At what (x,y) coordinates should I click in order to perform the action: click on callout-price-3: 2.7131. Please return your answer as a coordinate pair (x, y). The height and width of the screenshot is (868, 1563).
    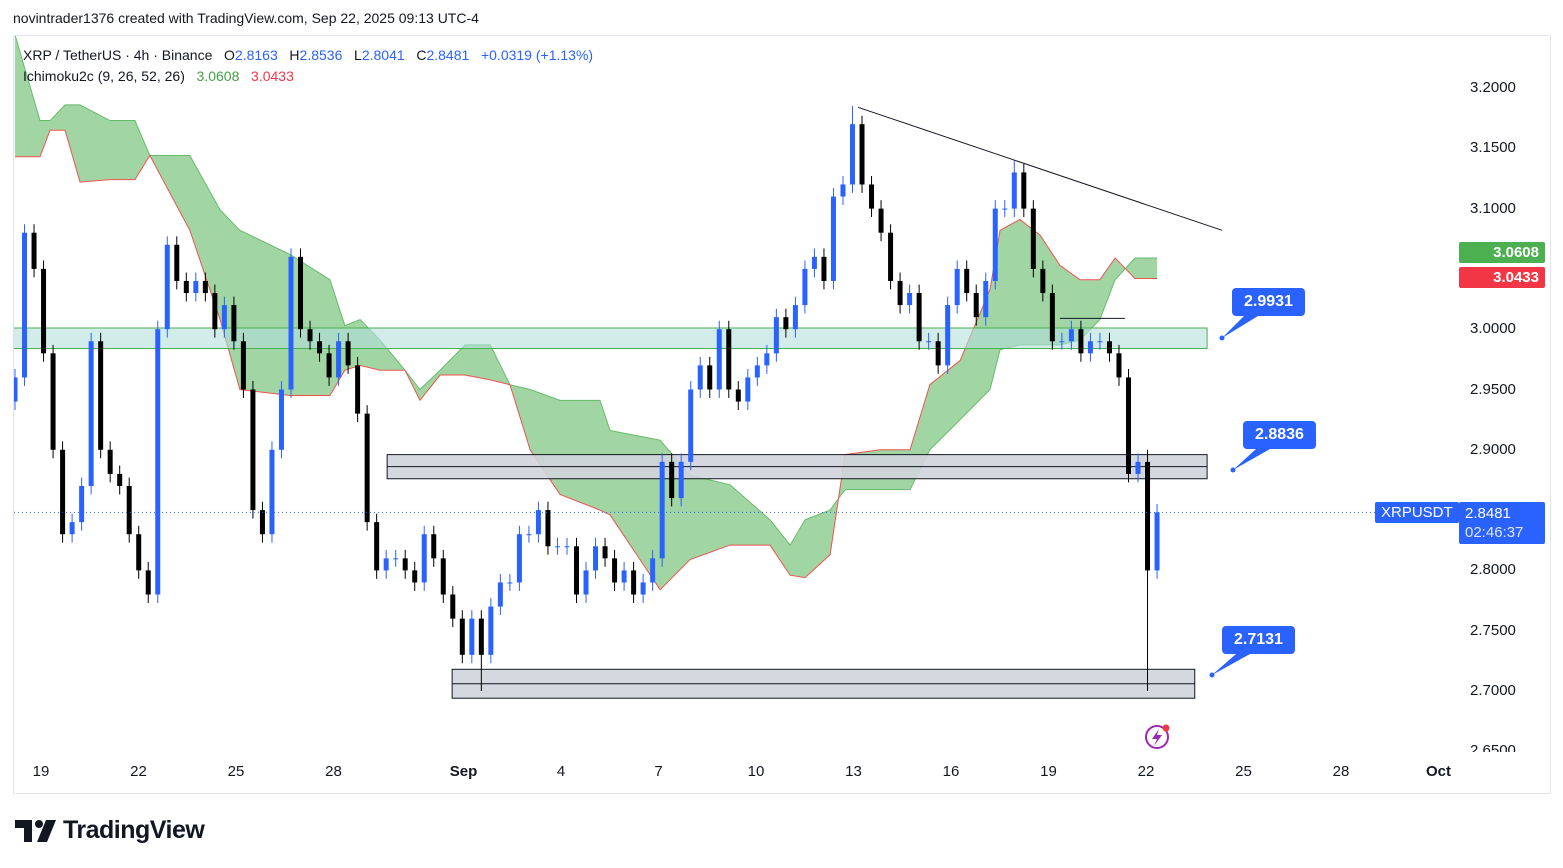
    Looking at the image, I should click on (1258, 640).